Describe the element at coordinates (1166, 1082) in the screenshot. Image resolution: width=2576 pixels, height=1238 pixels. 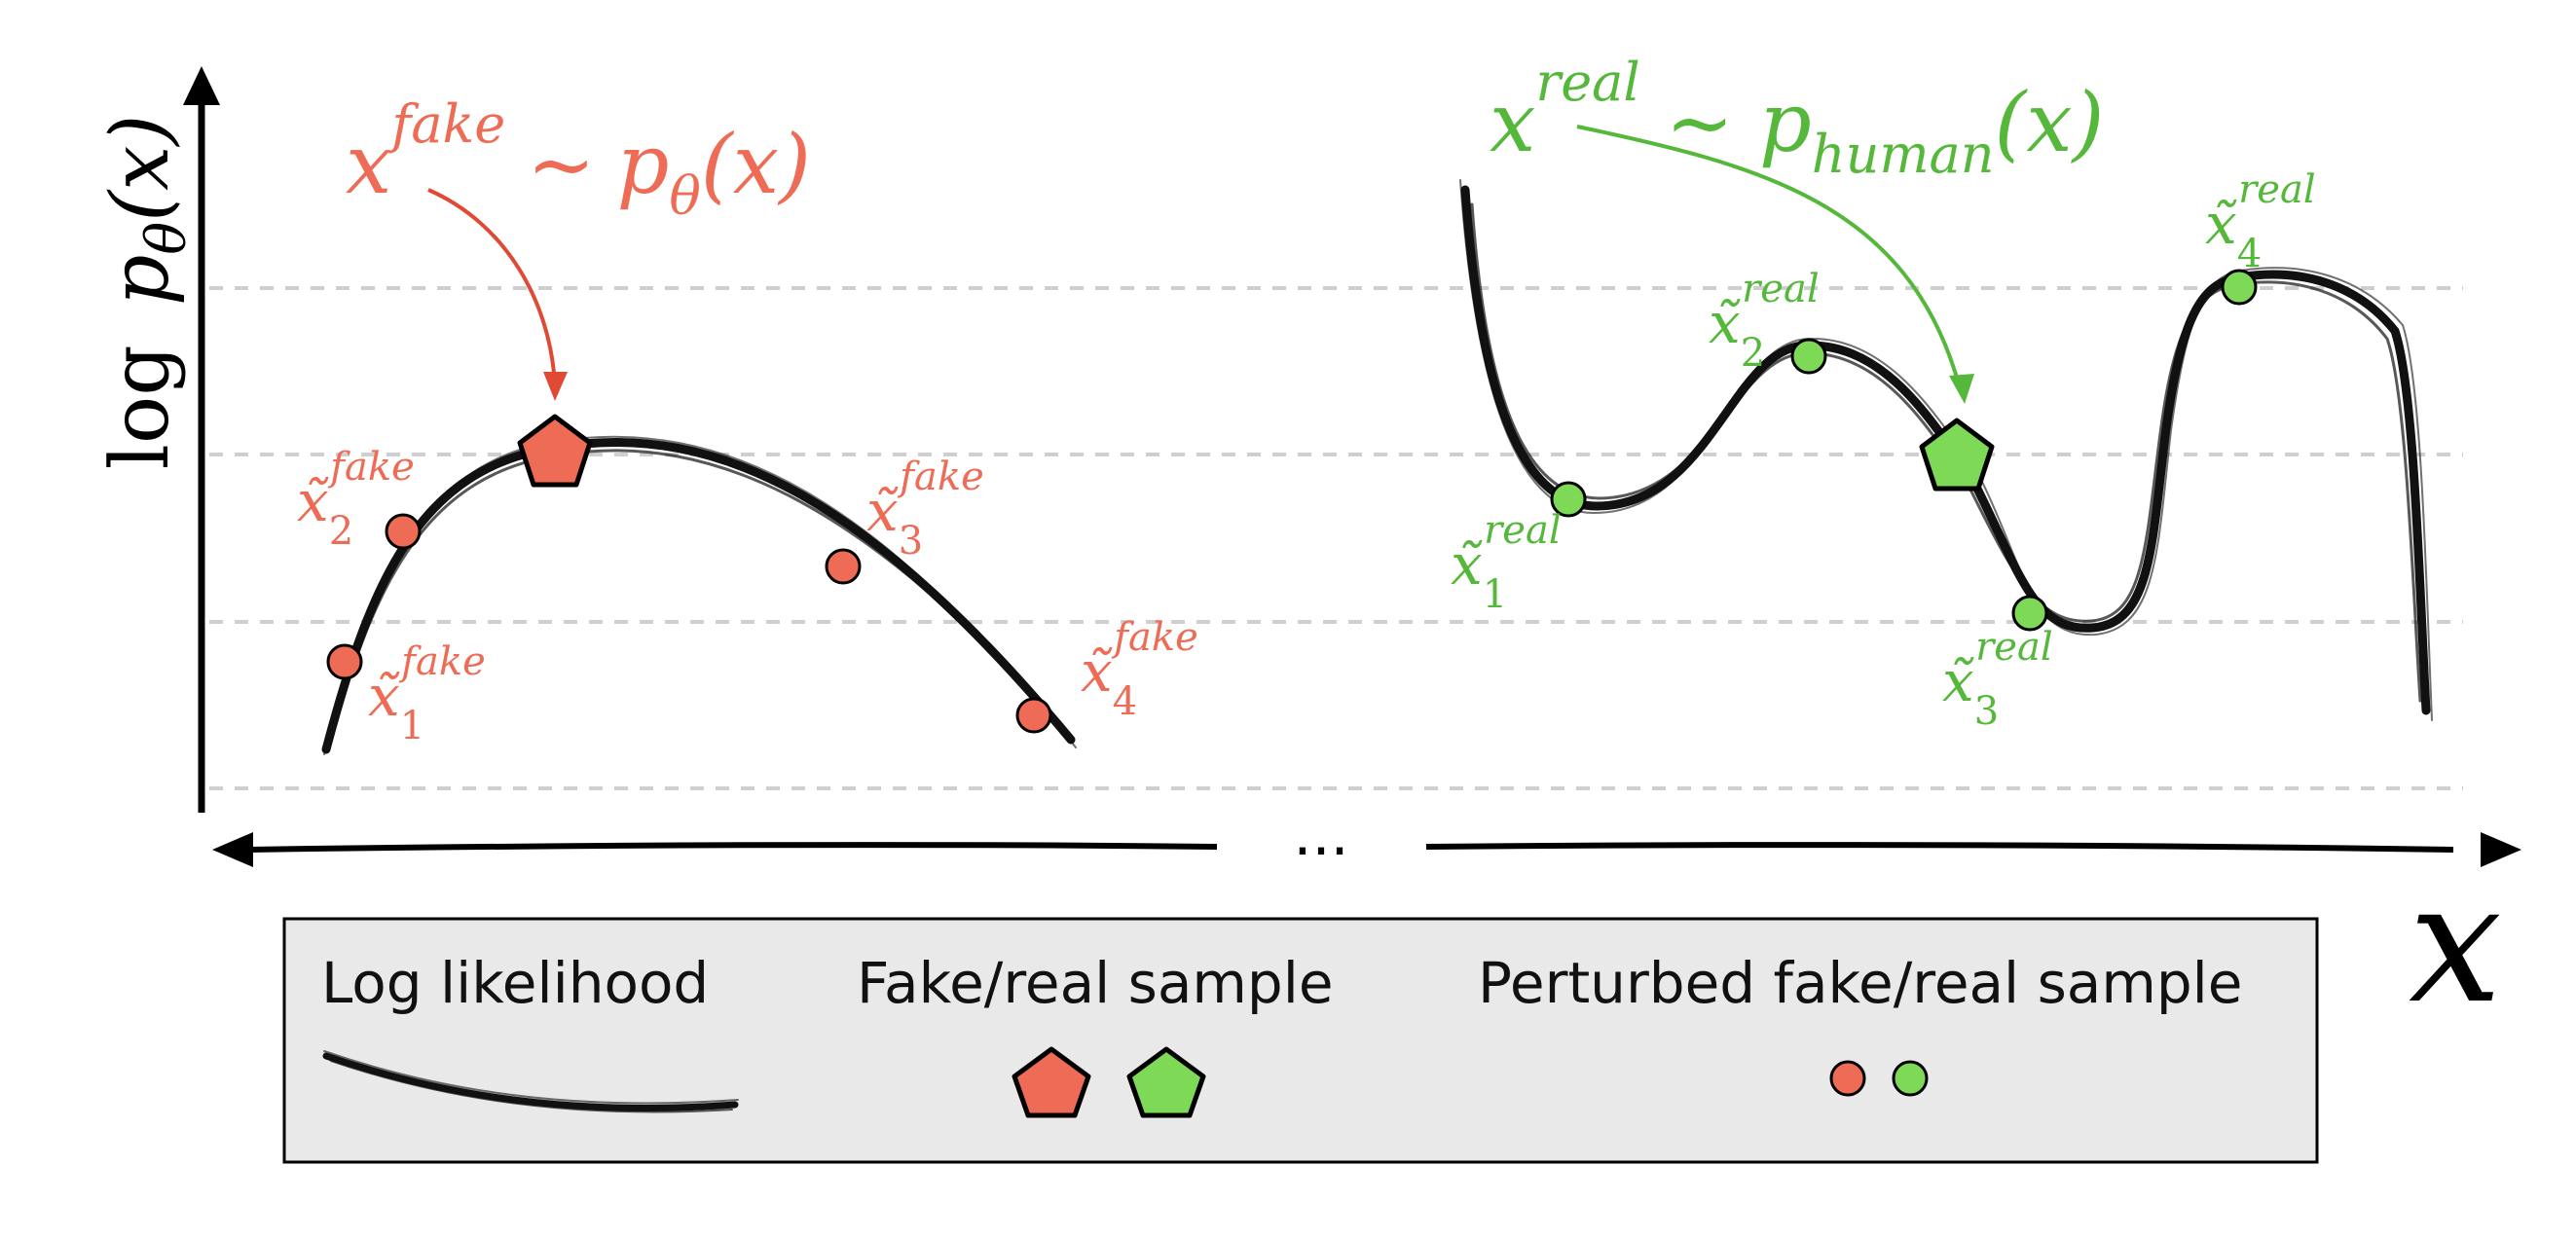
I see `legend-real-pentagon` at that location.